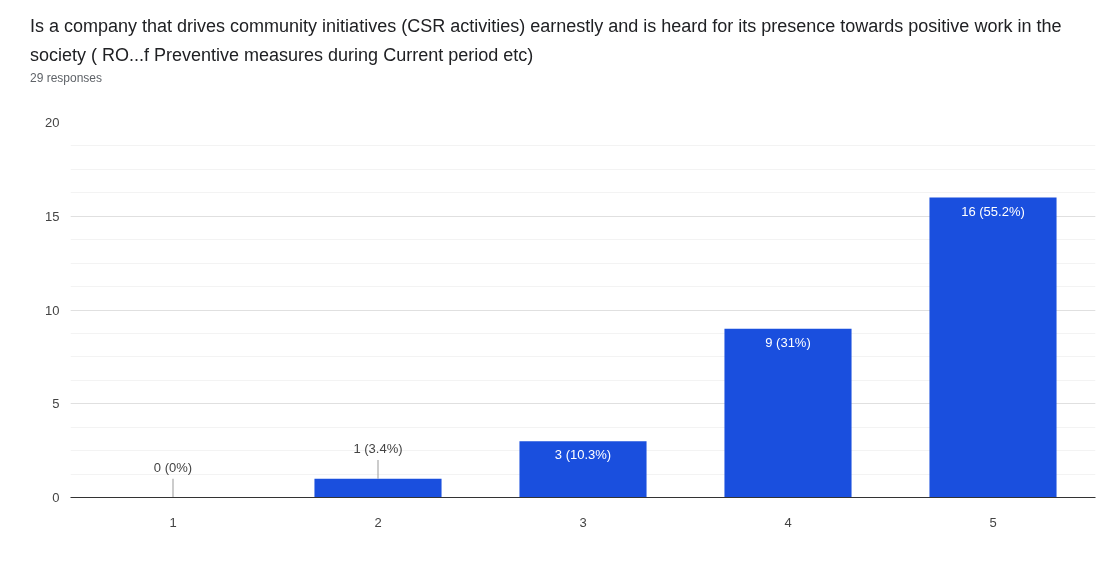  I want to click on y-tick-label: 0, so click(56, 497).